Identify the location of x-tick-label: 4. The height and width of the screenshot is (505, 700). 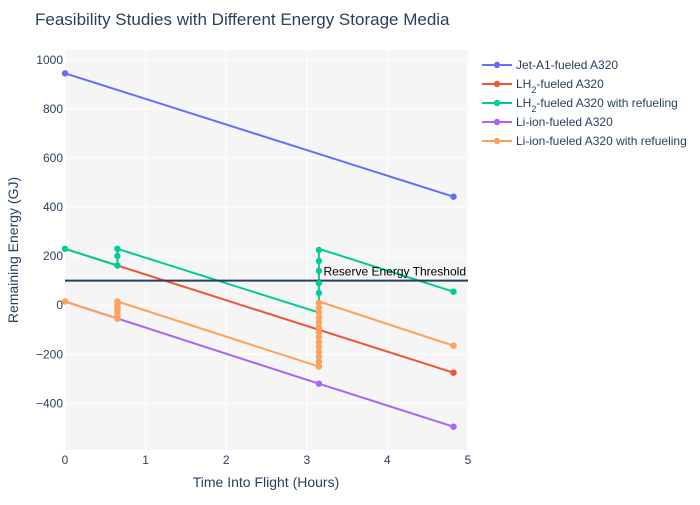
(387, 460).